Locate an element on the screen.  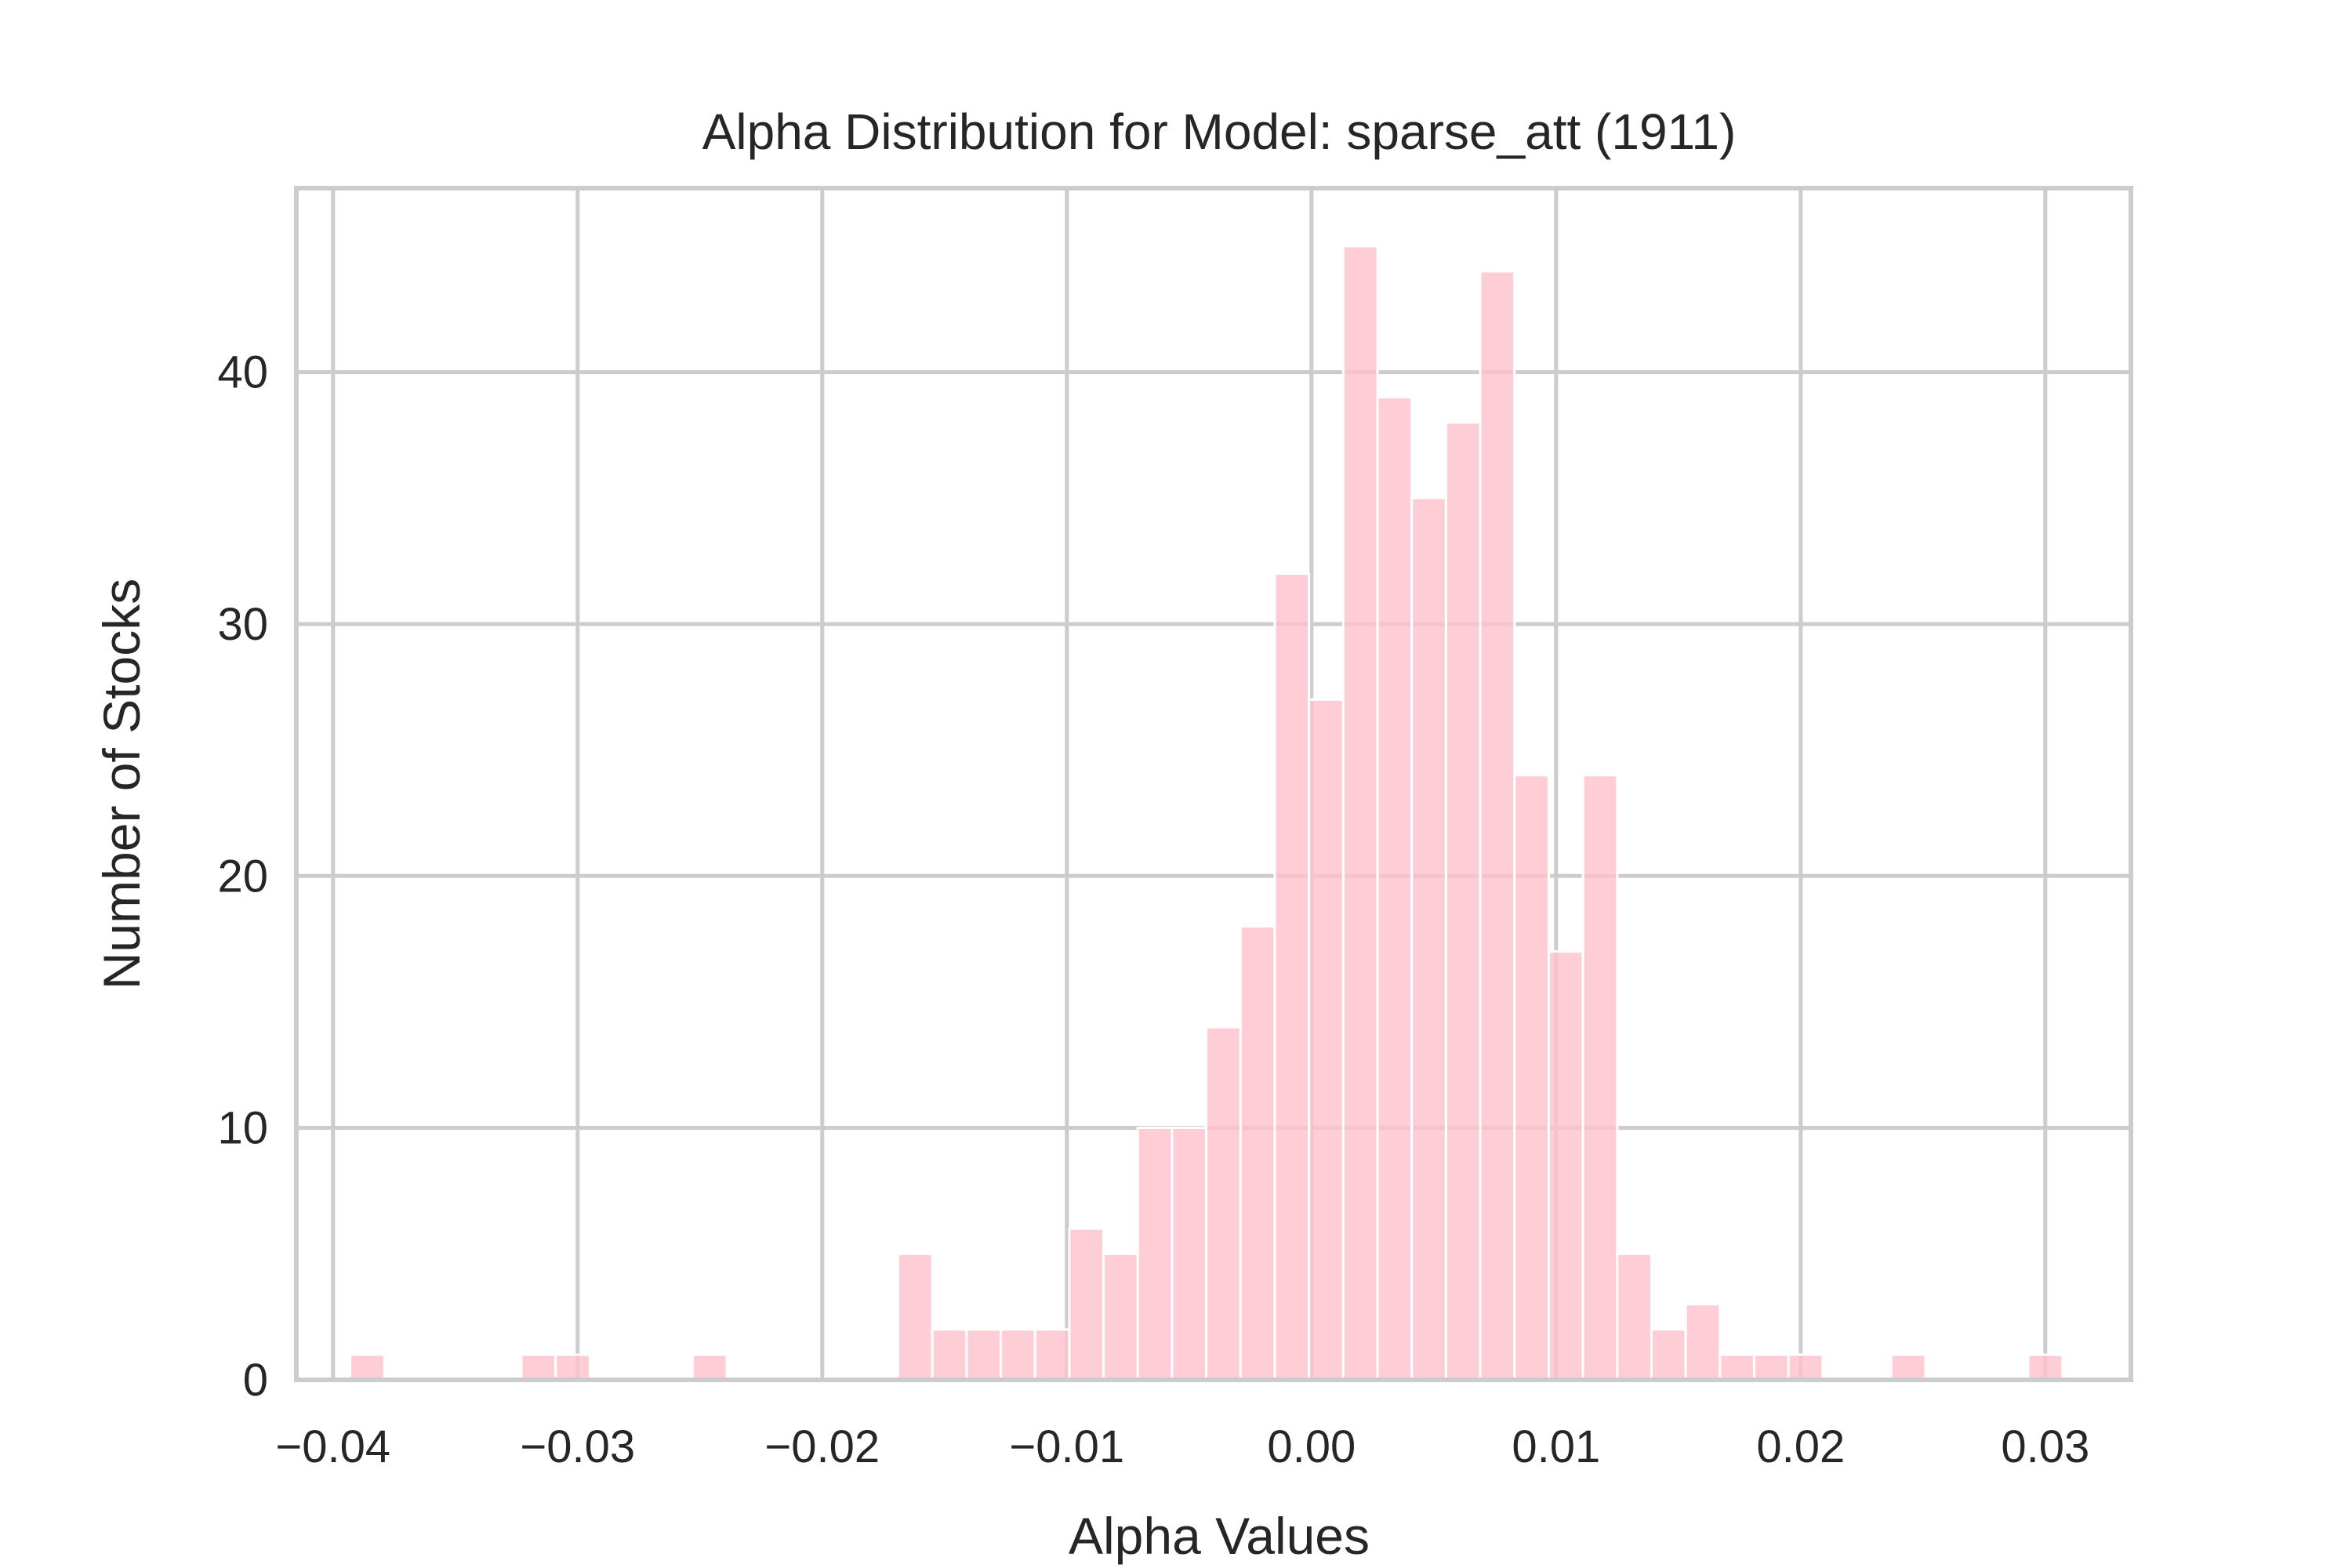
y-tick-label: 20 is located at coordinates (242, 877).